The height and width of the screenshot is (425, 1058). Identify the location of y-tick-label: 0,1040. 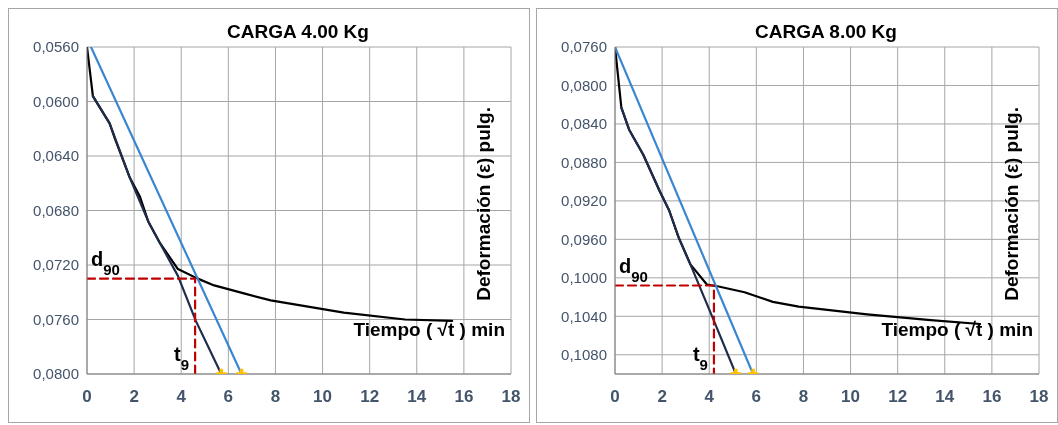
(584, 316).